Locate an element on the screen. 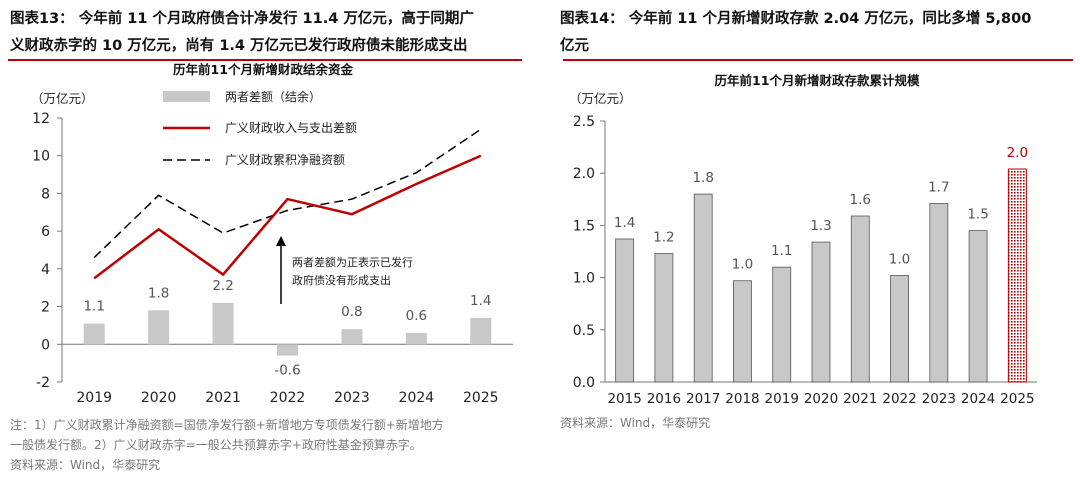 The height and width of the screenshot is (479, 1080). chart-14-bar-label: 1.7 is located at coordinates (938, 187).